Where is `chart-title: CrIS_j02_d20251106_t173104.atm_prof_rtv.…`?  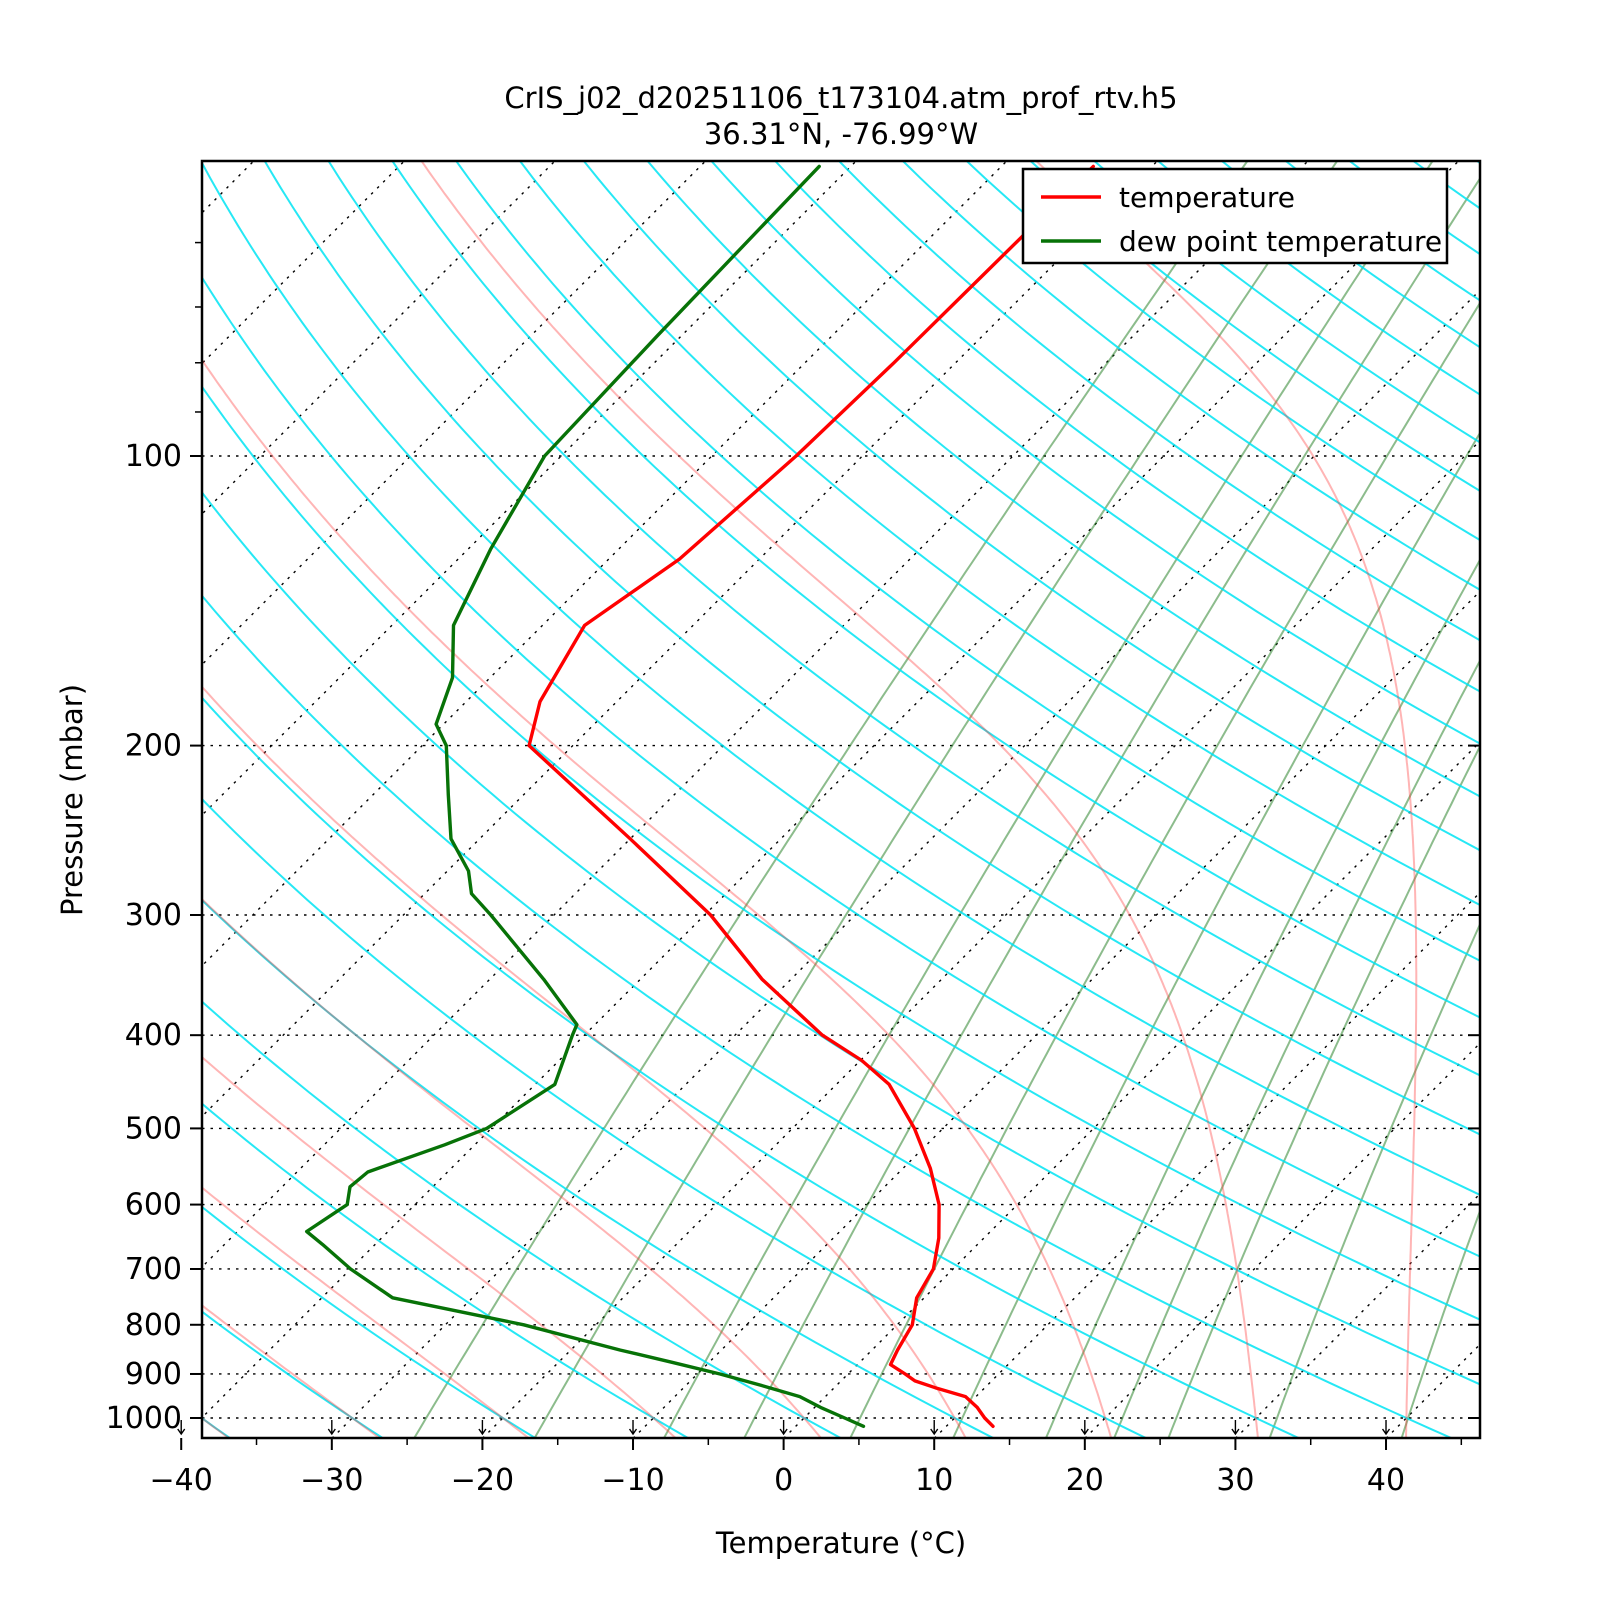
chart-title: CrIS_j02_d20251106_t173104.atm_prof_rtv.… is located at coordinates (840, 98).